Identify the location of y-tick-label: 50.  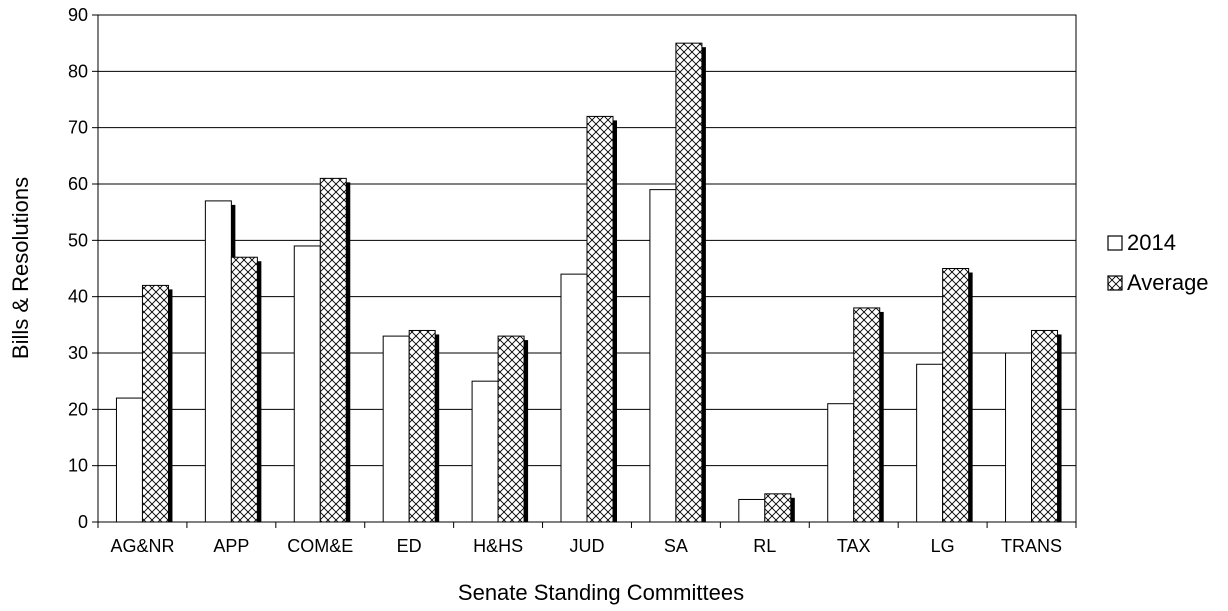
(78, 240).